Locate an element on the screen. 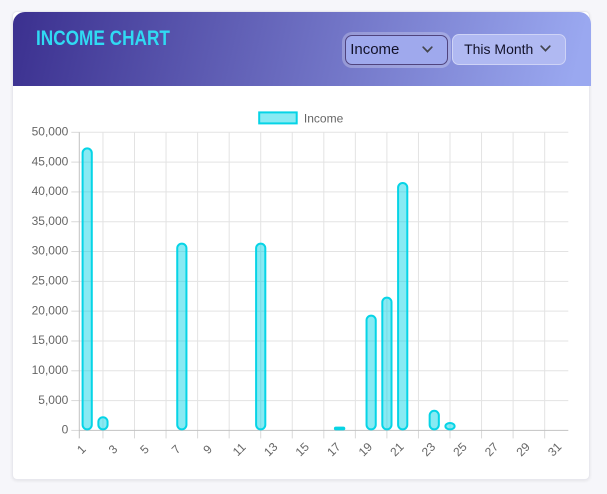 The height and width of the screenshot is (494, 607). svg-text: Income is located at coordinates (324, 118).